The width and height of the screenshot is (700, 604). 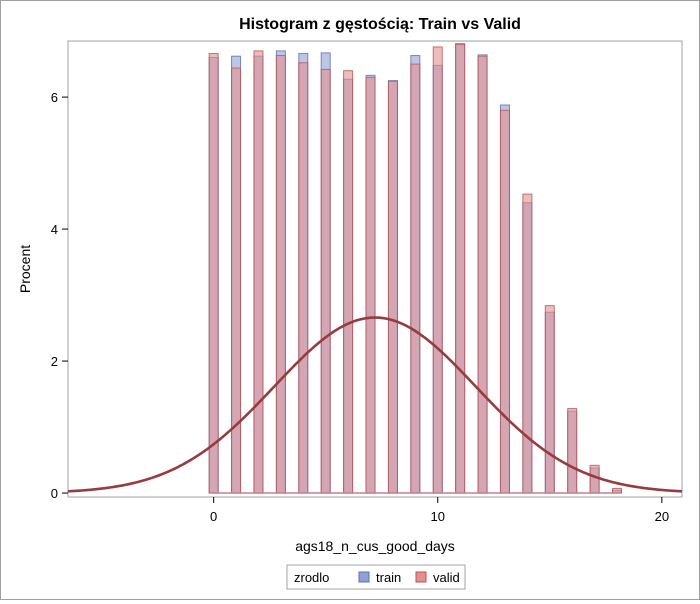 I want to click on x-axis: 0 10 20, so click(x=439, y=510).